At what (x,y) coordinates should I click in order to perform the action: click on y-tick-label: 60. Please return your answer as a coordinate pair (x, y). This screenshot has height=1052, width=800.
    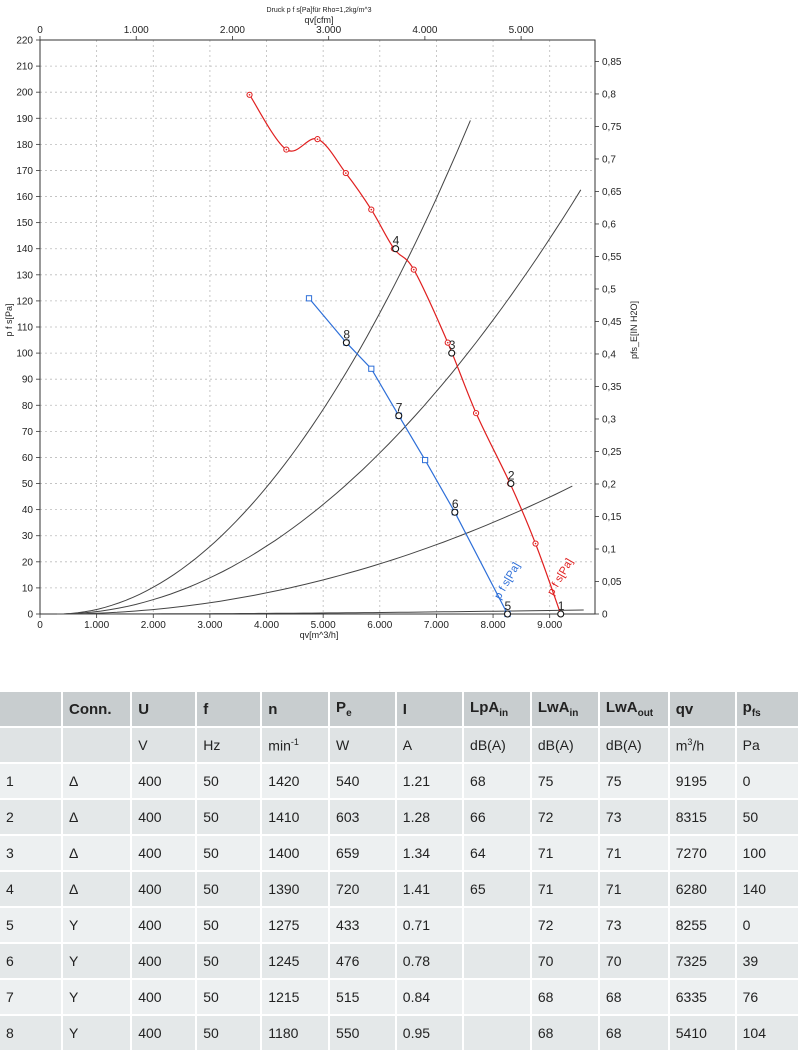
    Looking at the image, I should click on (28, 458).